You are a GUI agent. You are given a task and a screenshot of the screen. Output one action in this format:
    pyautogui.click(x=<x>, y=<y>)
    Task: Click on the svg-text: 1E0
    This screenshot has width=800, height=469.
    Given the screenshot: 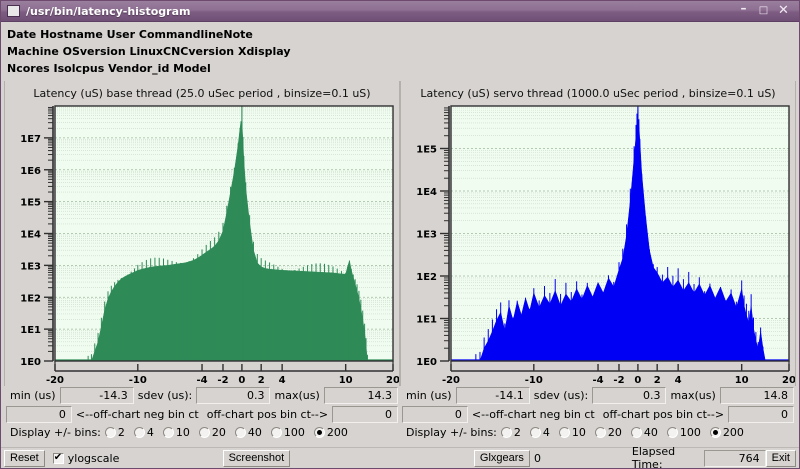 What is the action you would take?
    pyautogui.click(x=426, y=362)
    